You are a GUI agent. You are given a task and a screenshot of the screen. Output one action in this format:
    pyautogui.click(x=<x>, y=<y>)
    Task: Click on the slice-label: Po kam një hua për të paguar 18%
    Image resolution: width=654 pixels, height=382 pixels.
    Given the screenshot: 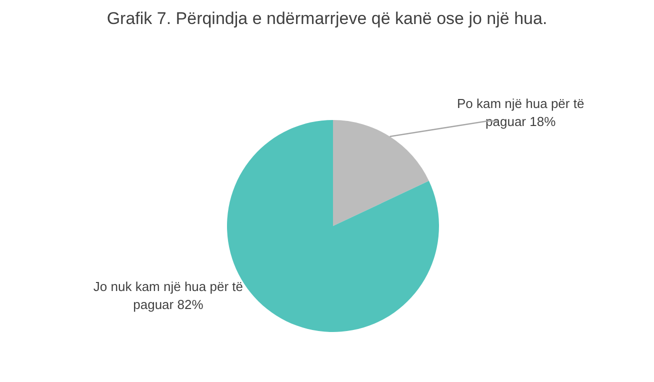 What is the action you would take?
    pyautogui.click(x=520, y=112)
    